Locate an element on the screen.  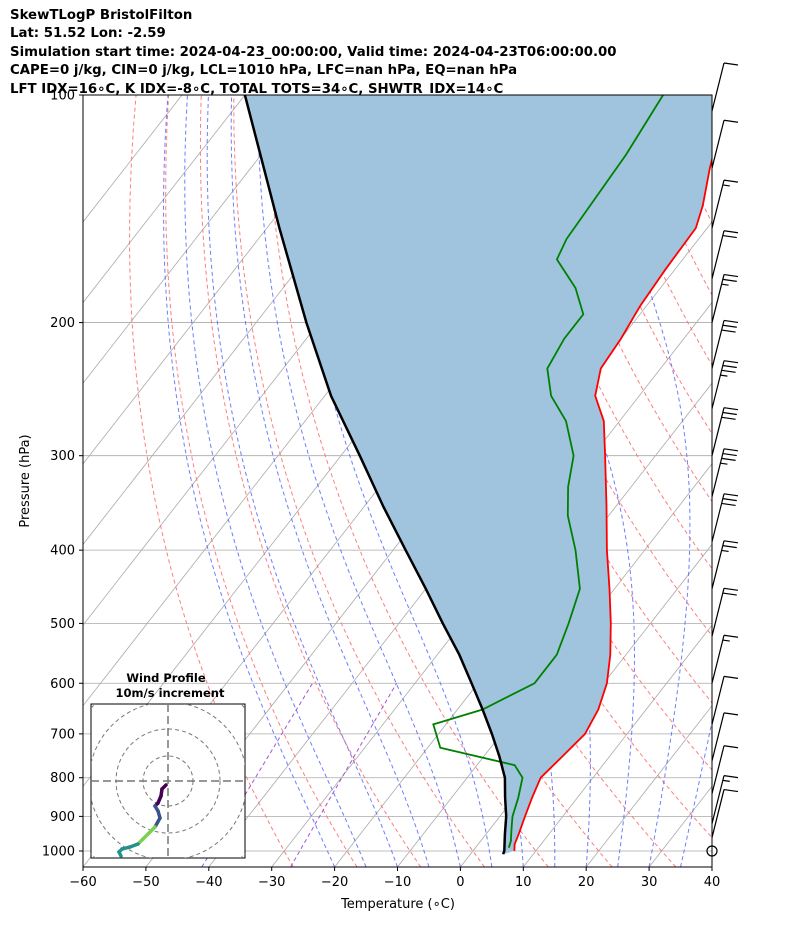
calm-wind-circle is located at coordinates (712, 851).